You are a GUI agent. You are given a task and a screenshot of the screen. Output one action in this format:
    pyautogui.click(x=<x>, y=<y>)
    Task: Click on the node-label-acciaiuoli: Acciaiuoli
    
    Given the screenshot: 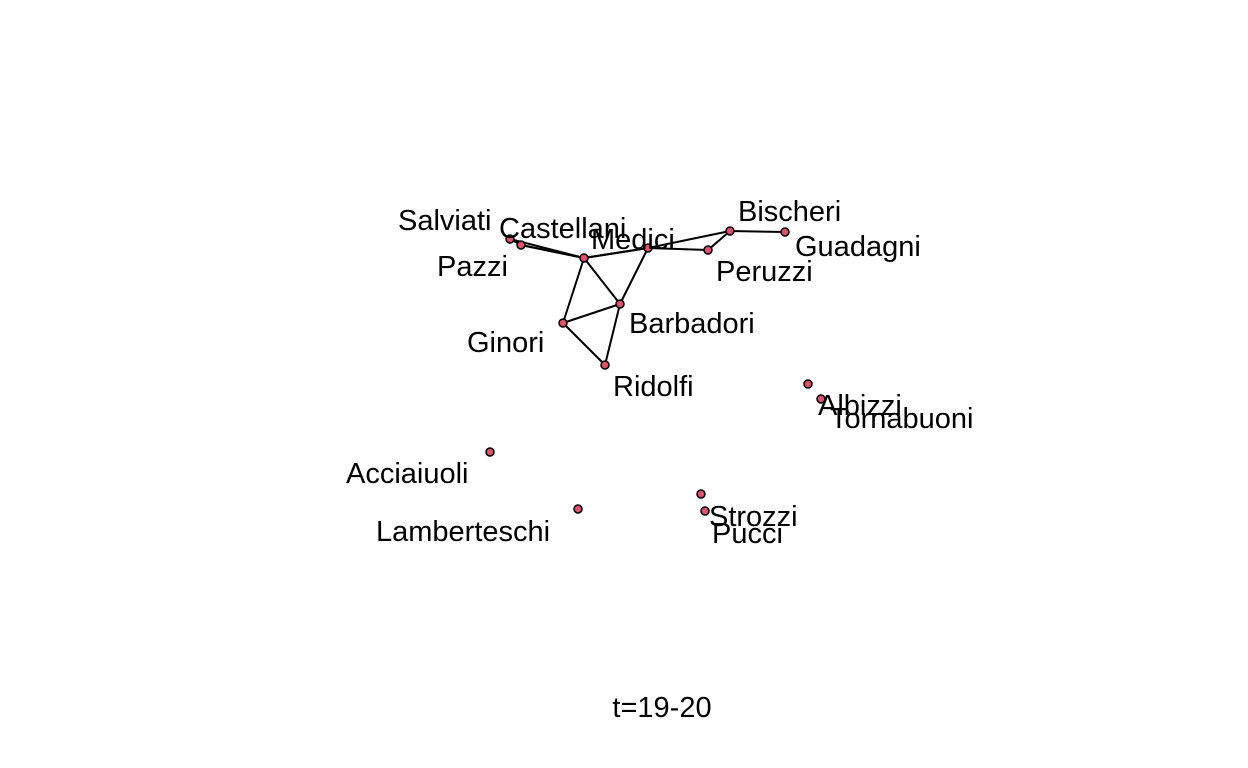 What is the action you would take?
    pyautogui.click(x=407, y=474)
    